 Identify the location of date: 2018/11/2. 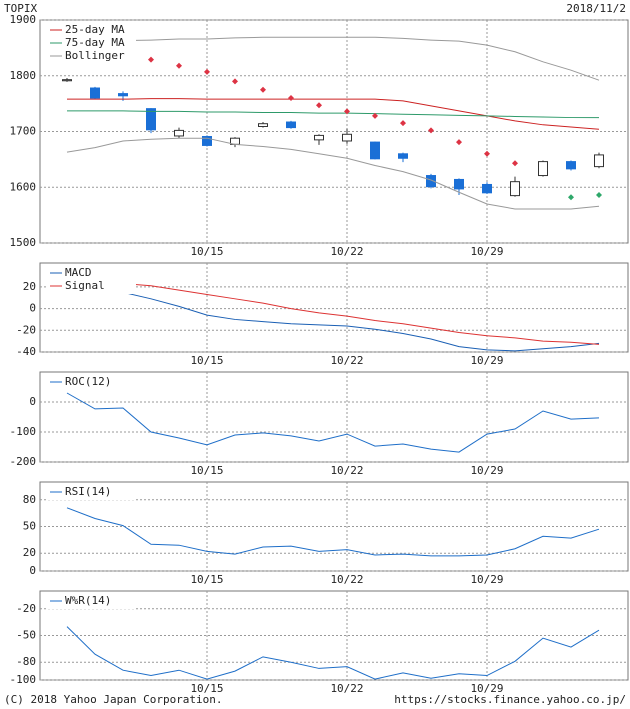
(596, 8).